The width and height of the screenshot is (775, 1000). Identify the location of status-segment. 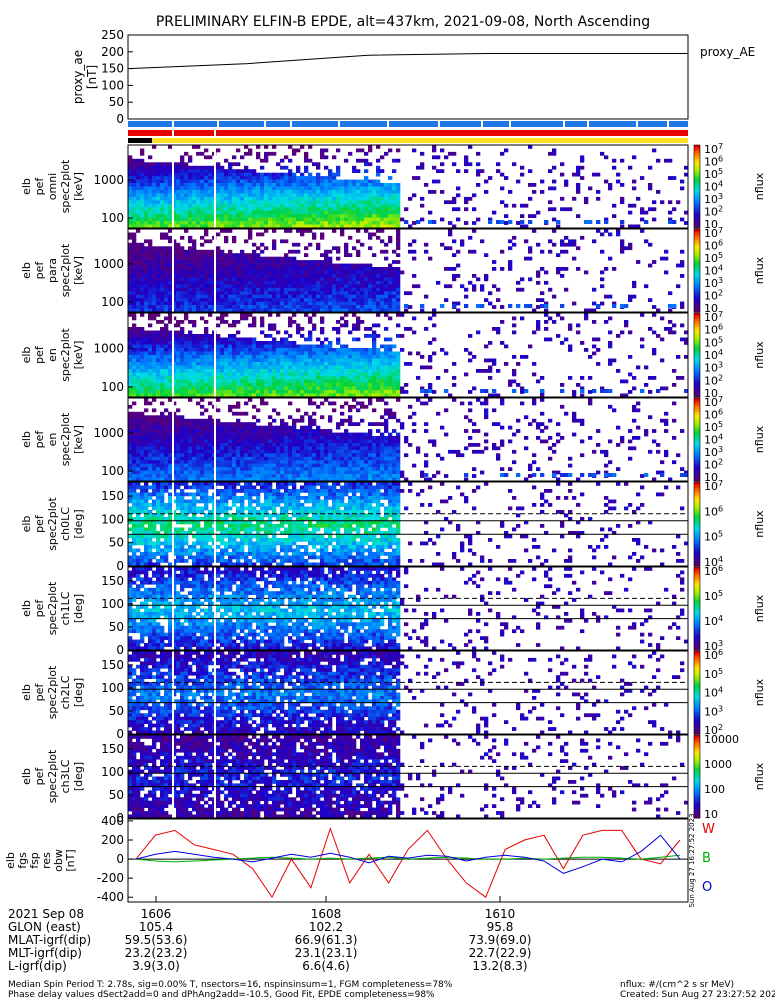
(537, 124).